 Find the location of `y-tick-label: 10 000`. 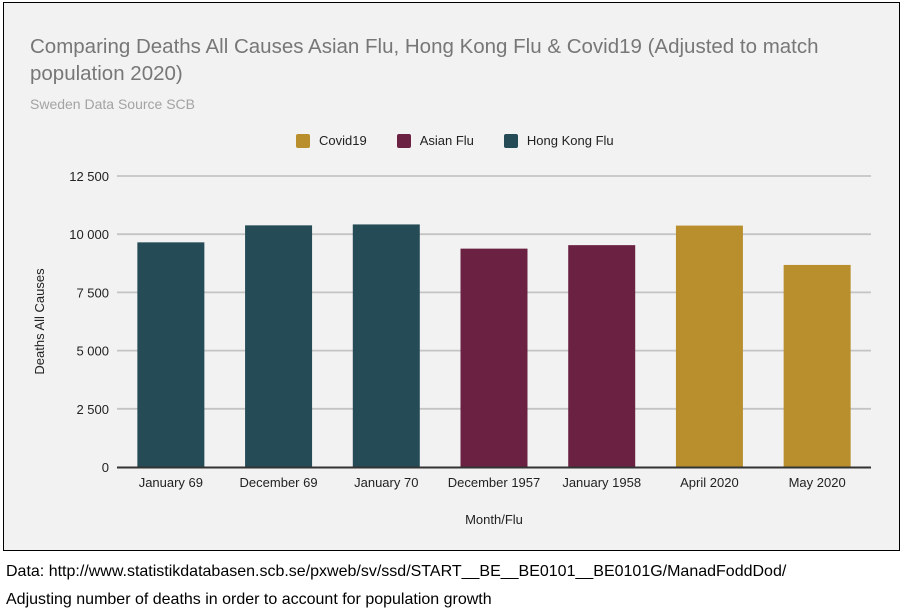

y-tick-label: 10 000 is located at coordinates (89, 234).